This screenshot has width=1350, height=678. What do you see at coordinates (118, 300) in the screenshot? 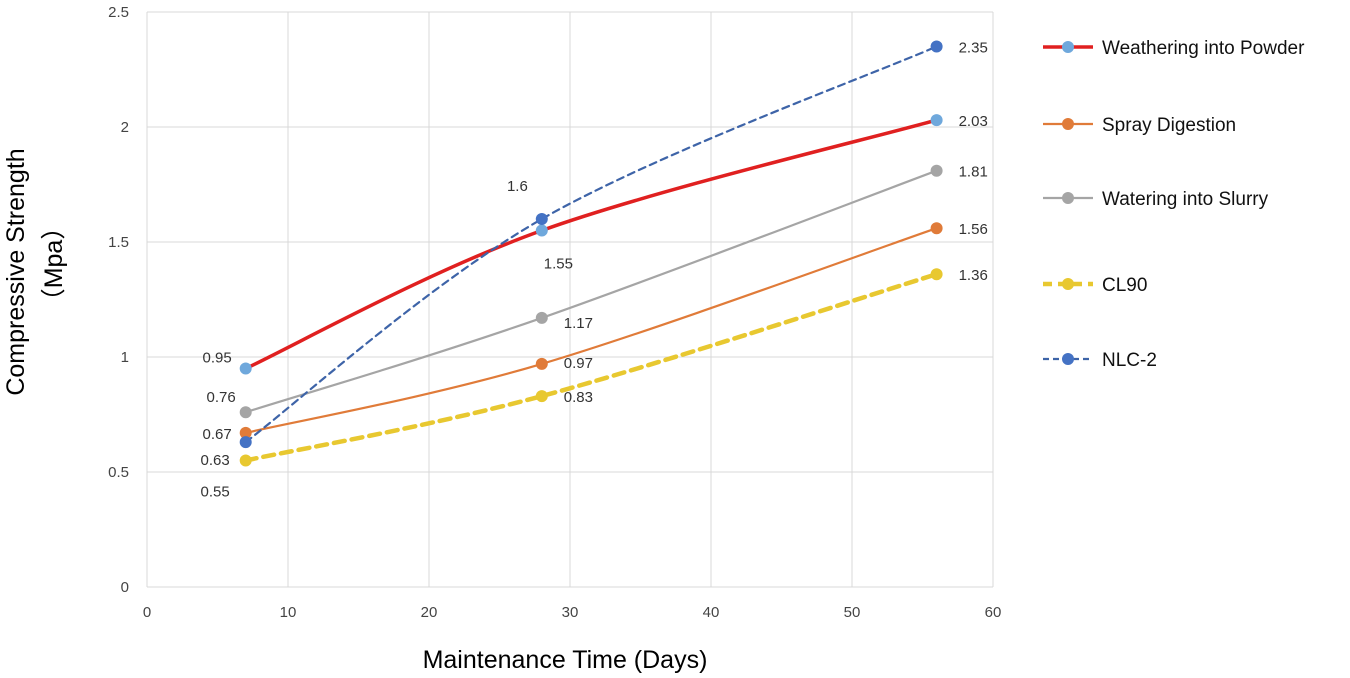
I see `y-axis-ticks: 0 0.5 1 1.5 2 2.5` at bounding box center [118, 300].